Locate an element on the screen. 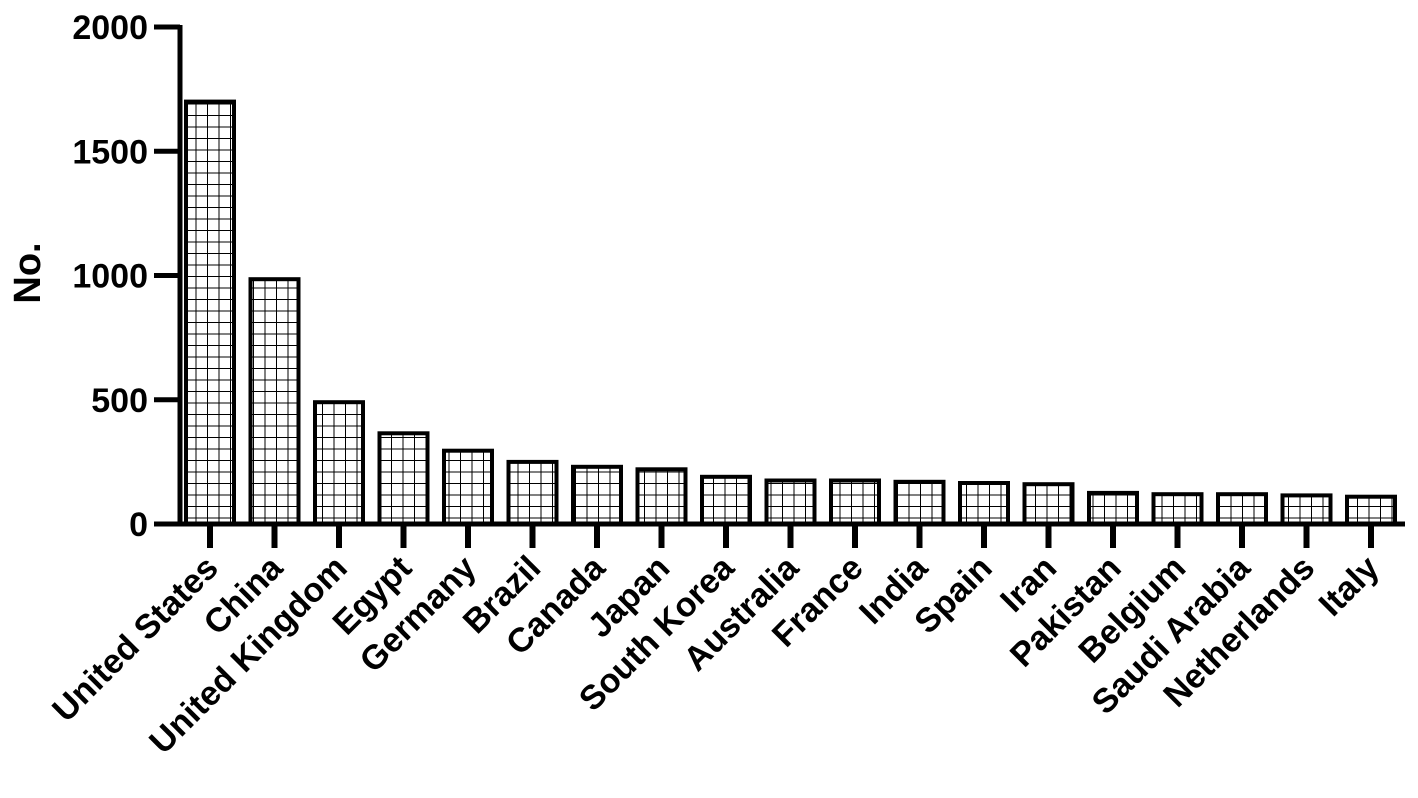 This screenshot has height=798, width=1418. y-tick-label: 2000 is located at coordinates (110, 28).